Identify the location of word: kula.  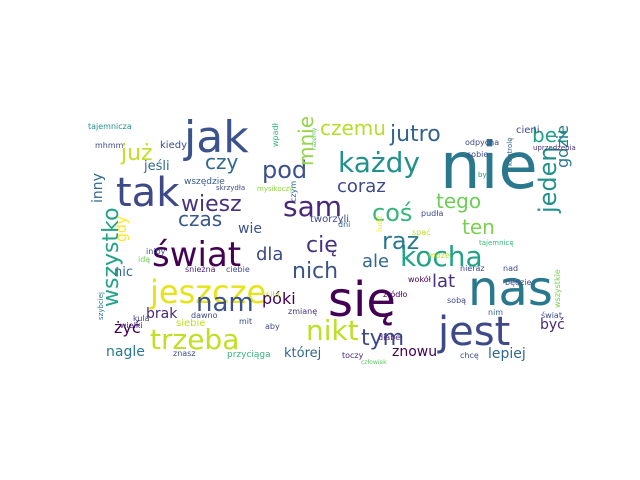
(141, 318).